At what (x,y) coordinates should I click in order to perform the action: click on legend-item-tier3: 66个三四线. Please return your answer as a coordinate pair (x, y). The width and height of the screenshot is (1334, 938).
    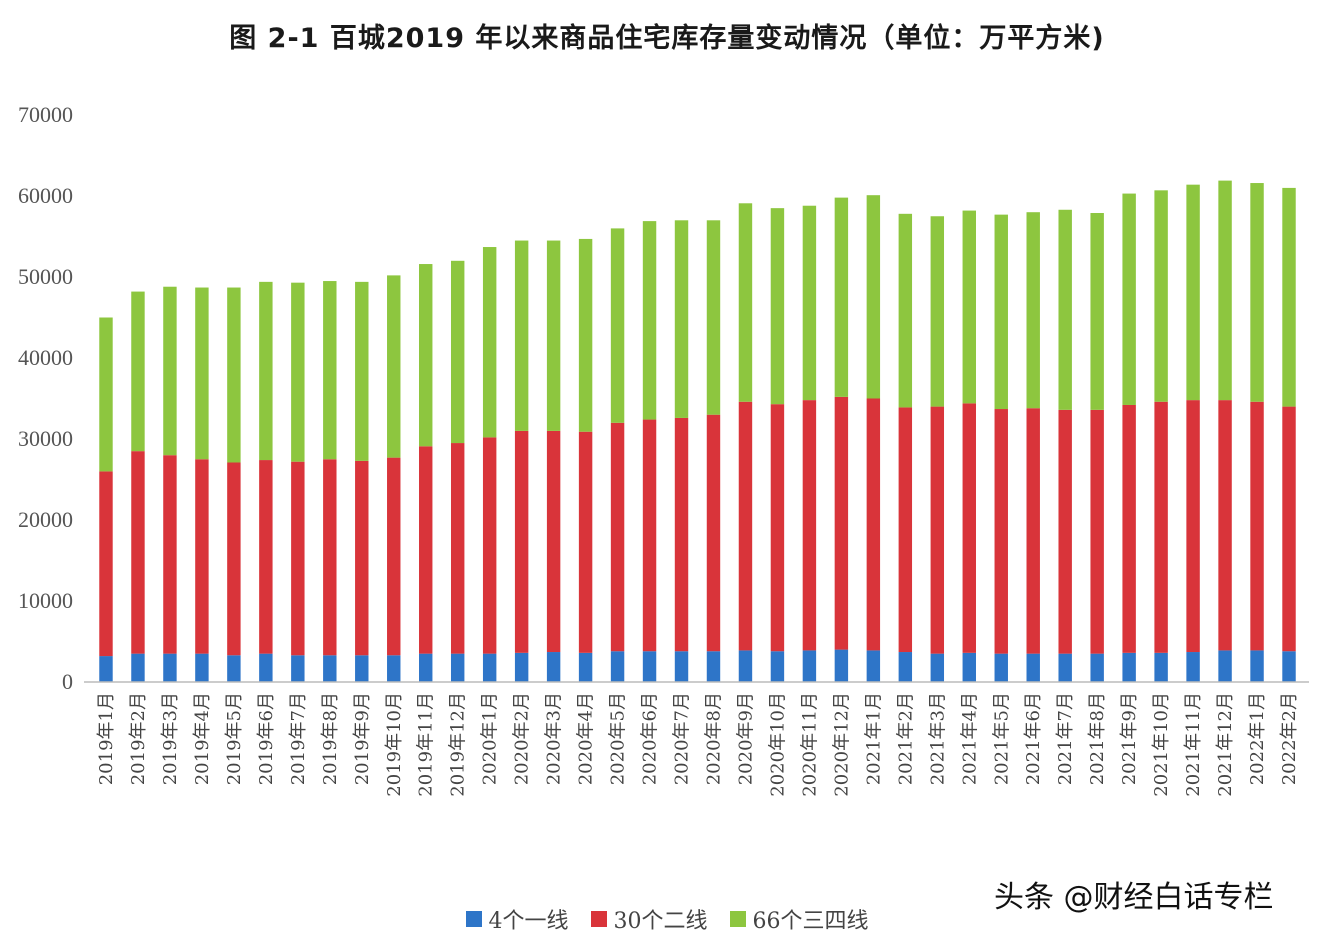
    Looking at the image, I should click on (799, 919).